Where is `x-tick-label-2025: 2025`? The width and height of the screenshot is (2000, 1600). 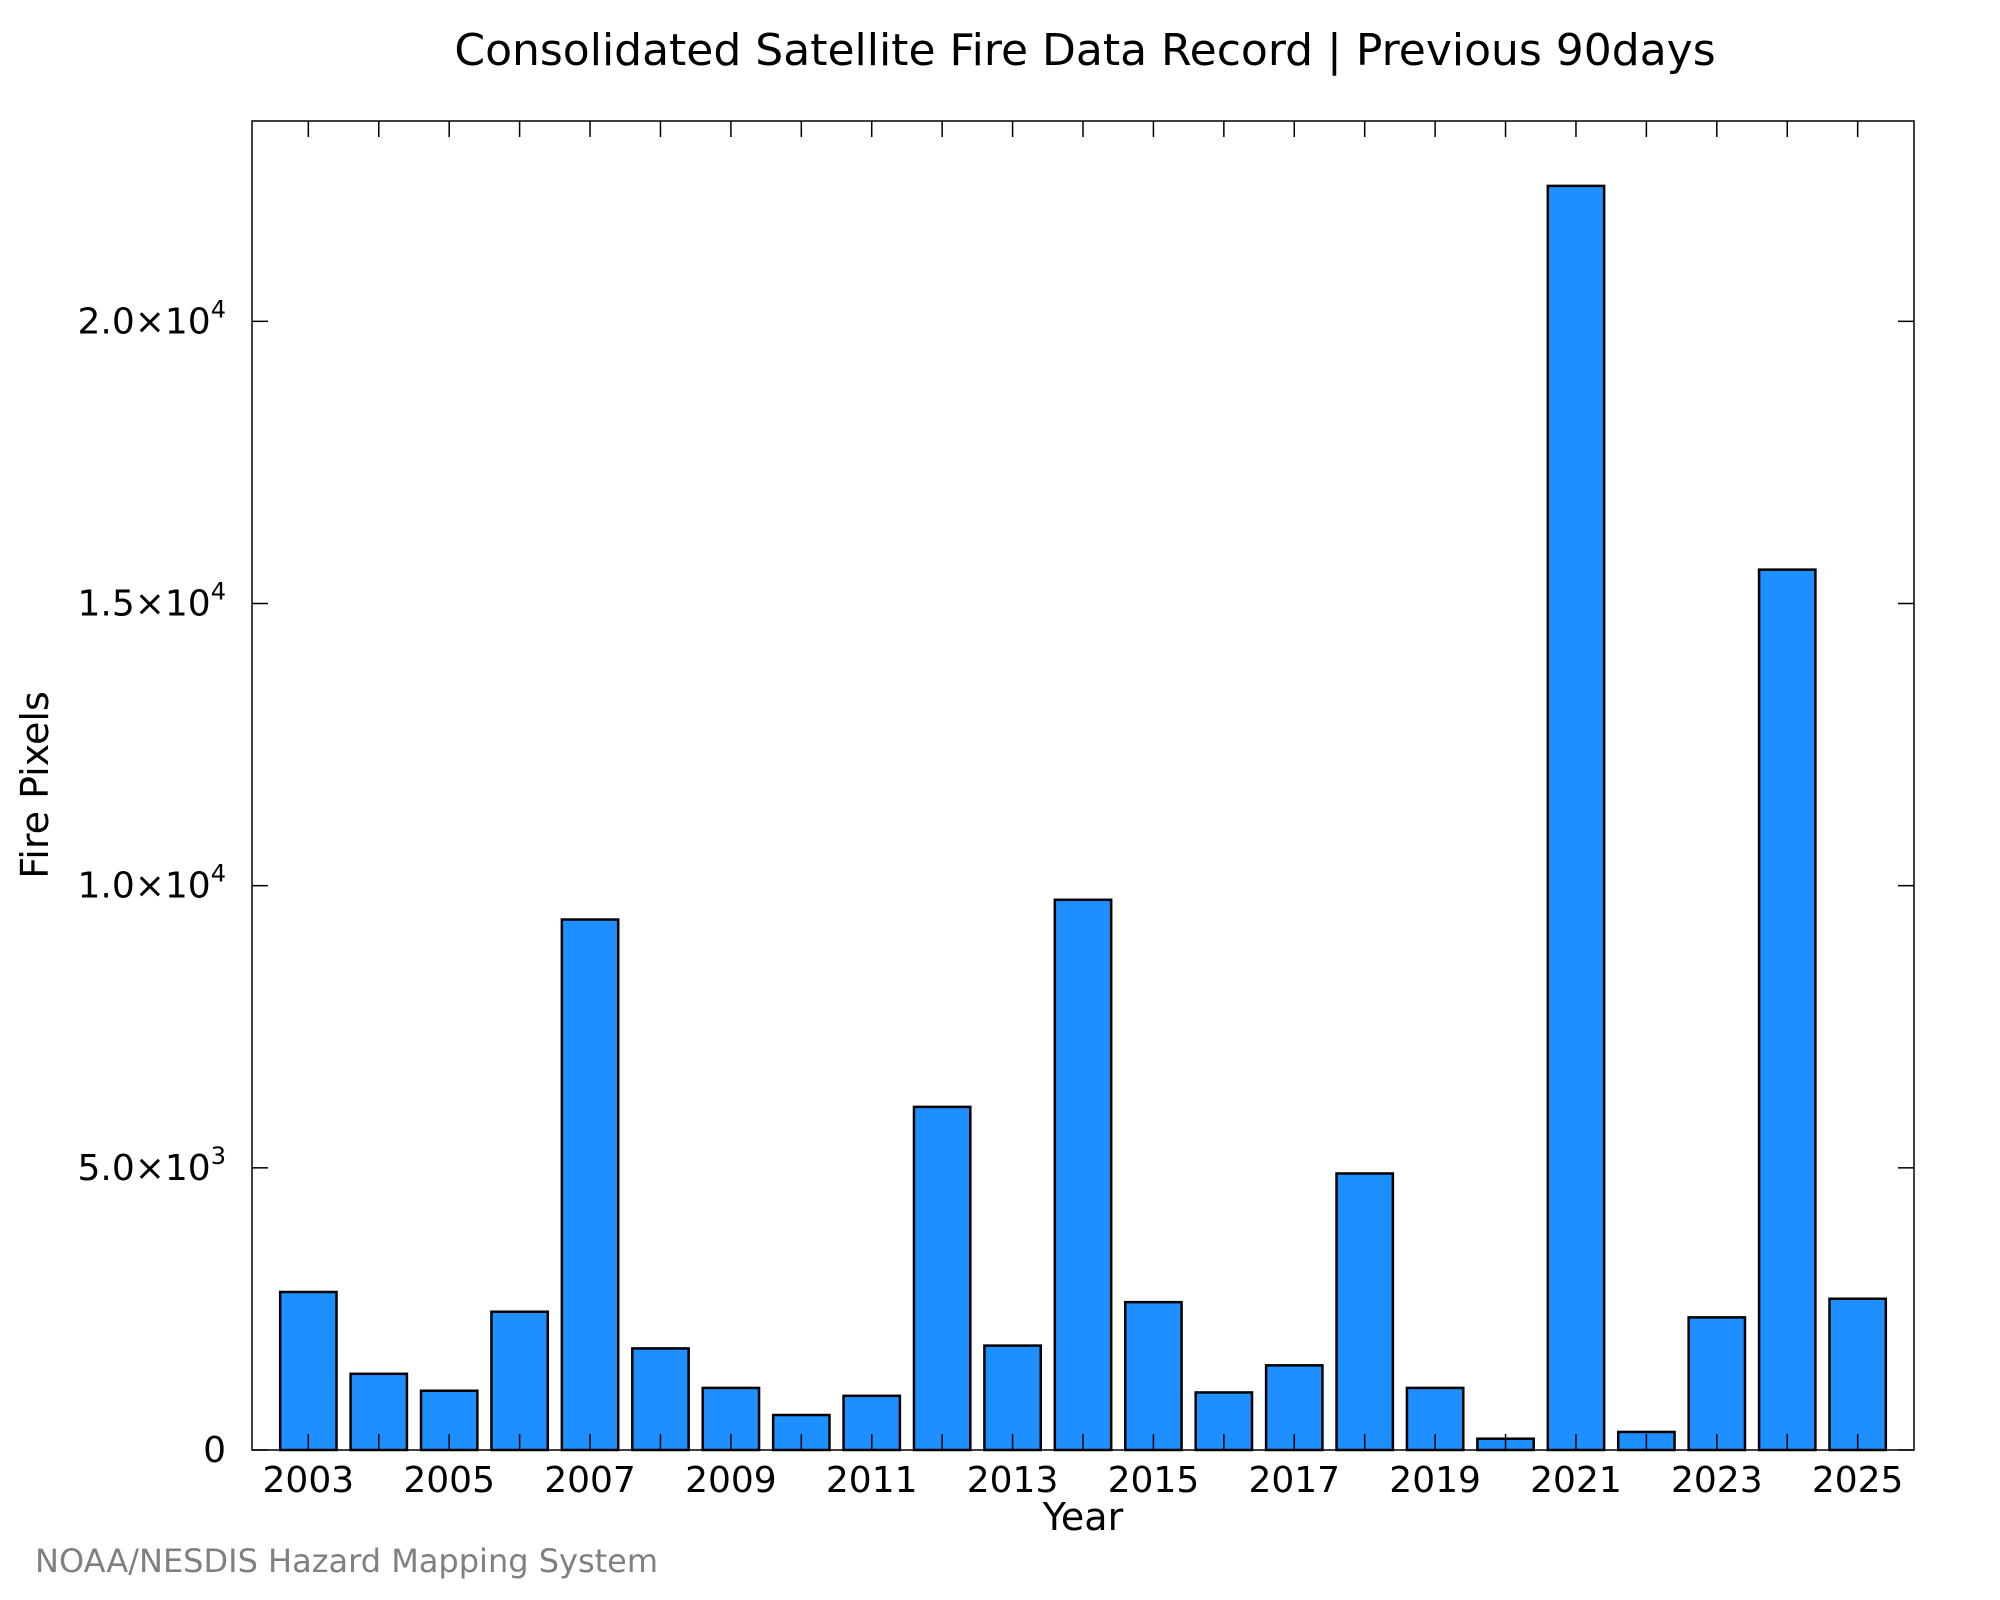
x-tick-label-2025: 2025 is located at coordinates (1858, 1480).